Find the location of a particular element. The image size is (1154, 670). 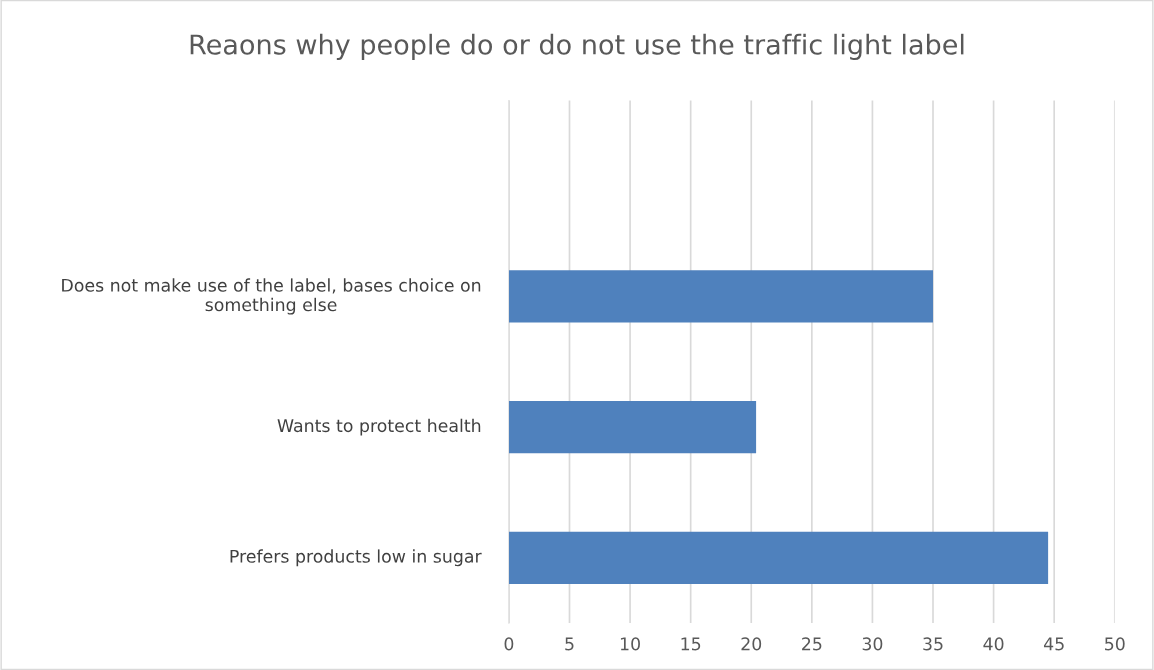

x-tick-label: 30 is located at coordinates (872, 644).